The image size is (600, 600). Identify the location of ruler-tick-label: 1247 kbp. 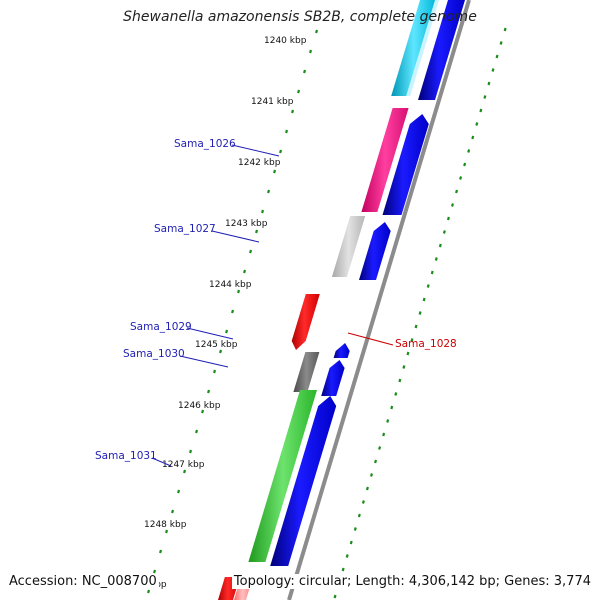
(183, 465).